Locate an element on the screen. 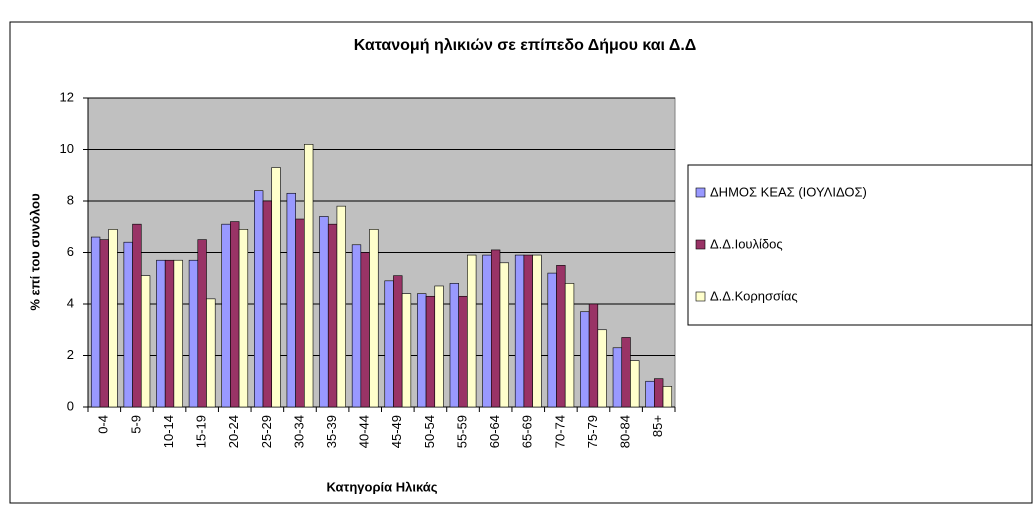 Image resolution: width=1033 pixels, height=509 pixels. legend-label: Δ.Δ.Κορησσίας is located at coordinates (754, 295).